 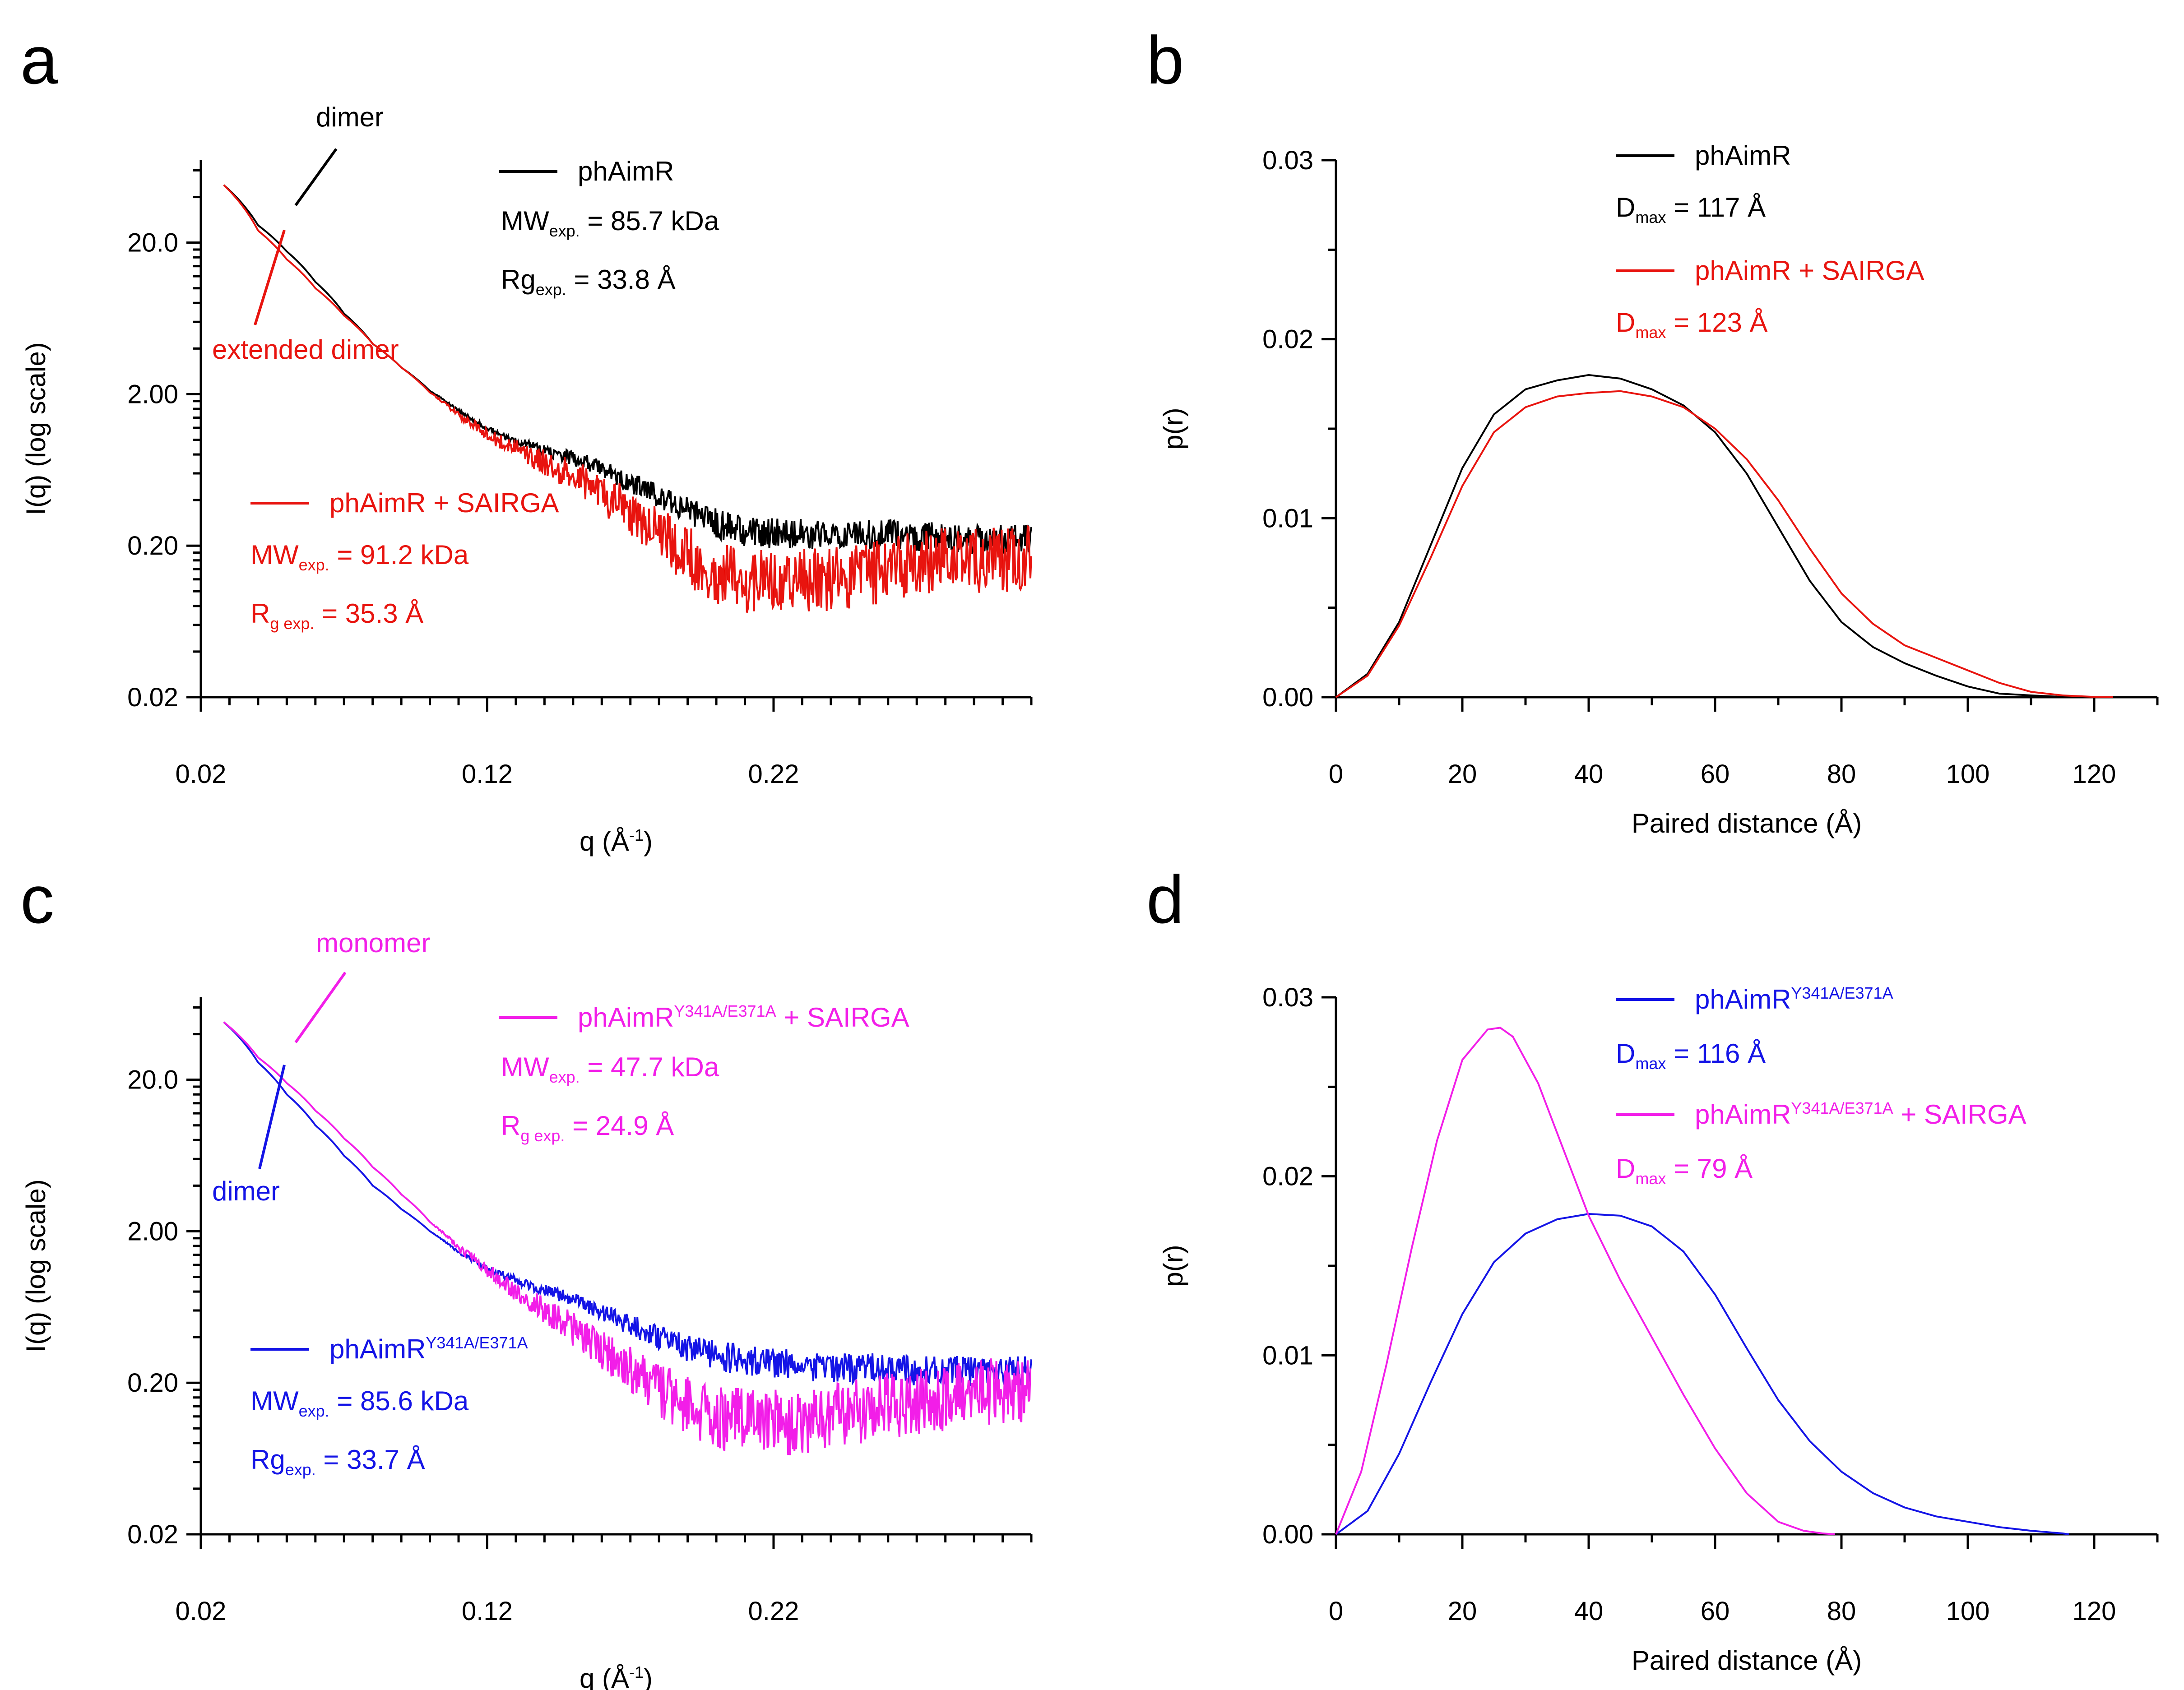 What do you see at coordinates (1165, 899) in the screenshot?
I see `panel-label-d: d` at bounding box center [1165, 899].